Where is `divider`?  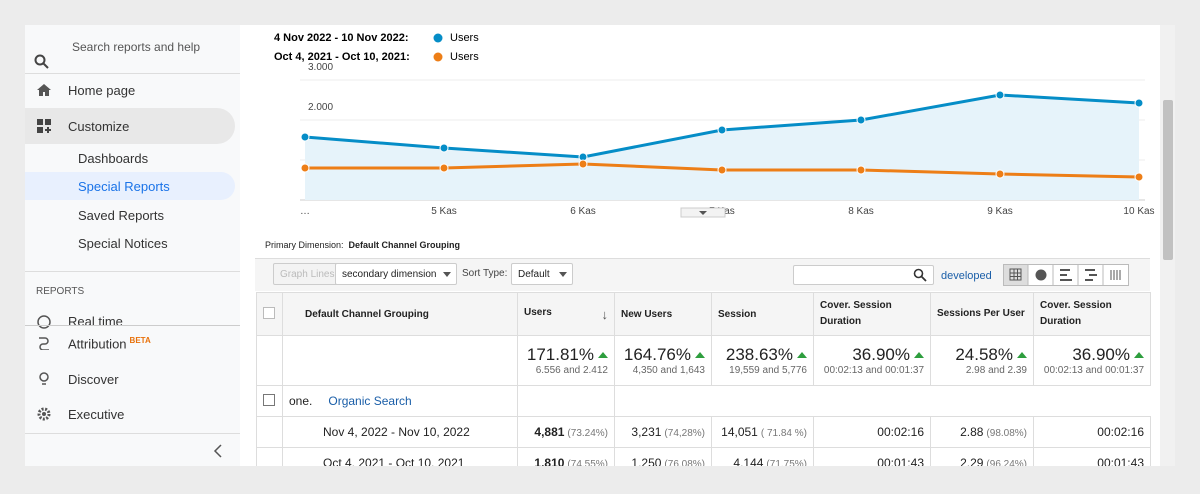
divider is located at coordinates (132, 325).